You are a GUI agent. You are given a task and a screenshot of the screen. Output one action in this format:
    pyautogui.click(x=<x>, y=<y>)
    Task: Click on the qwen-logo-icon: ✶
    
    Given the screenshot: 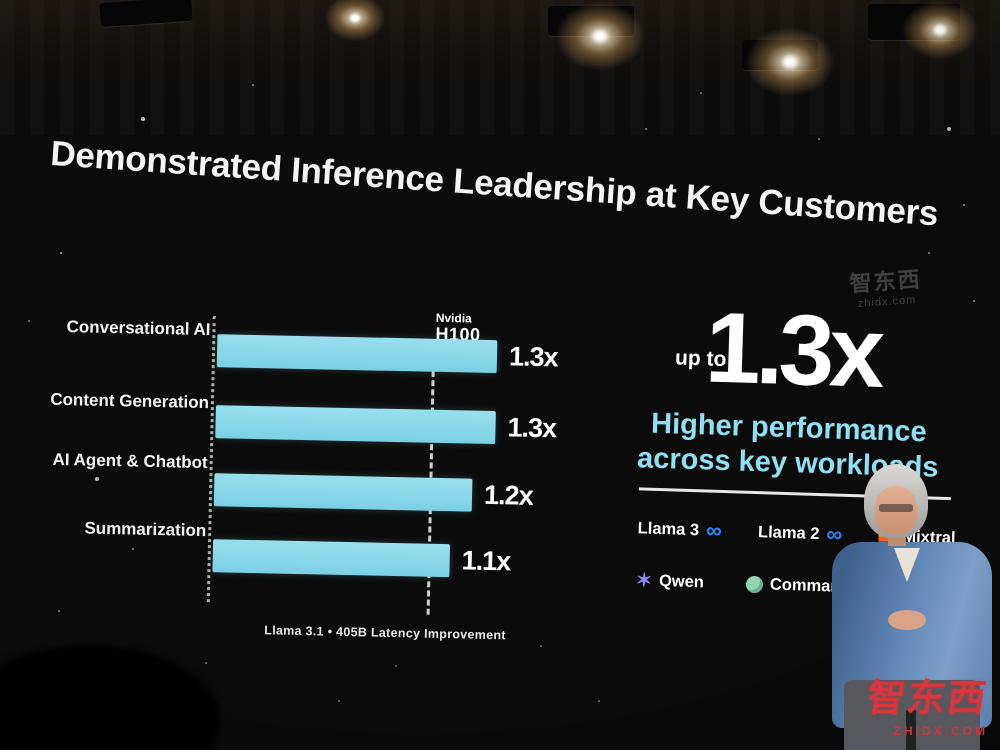 What is the action you would take?
    pyautogui.click(x=644, y=581)
    